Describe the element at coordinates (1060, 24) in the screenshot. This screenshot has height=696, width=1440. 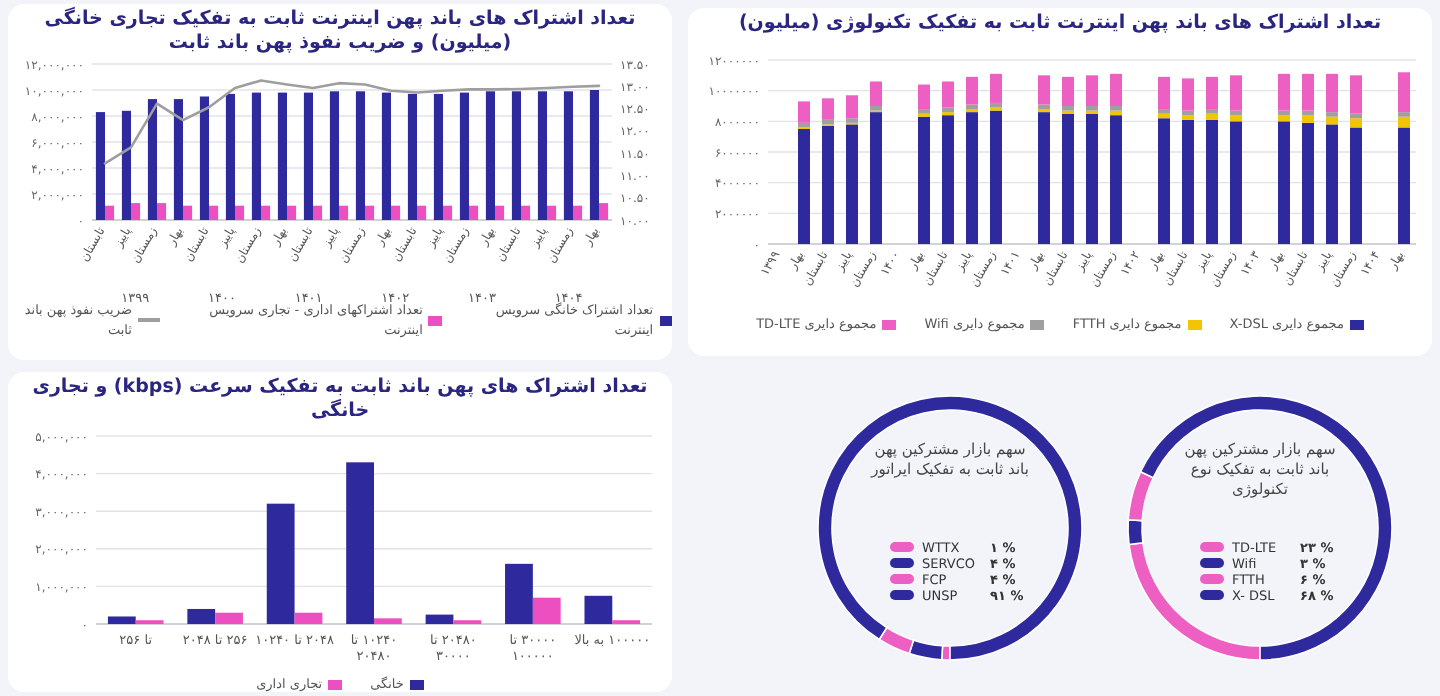
I see `chart-title: تعداد اشتراک های باند پهن اینترنت ثابت به تفکیک تکنولوژی (میلیون)` at that location.